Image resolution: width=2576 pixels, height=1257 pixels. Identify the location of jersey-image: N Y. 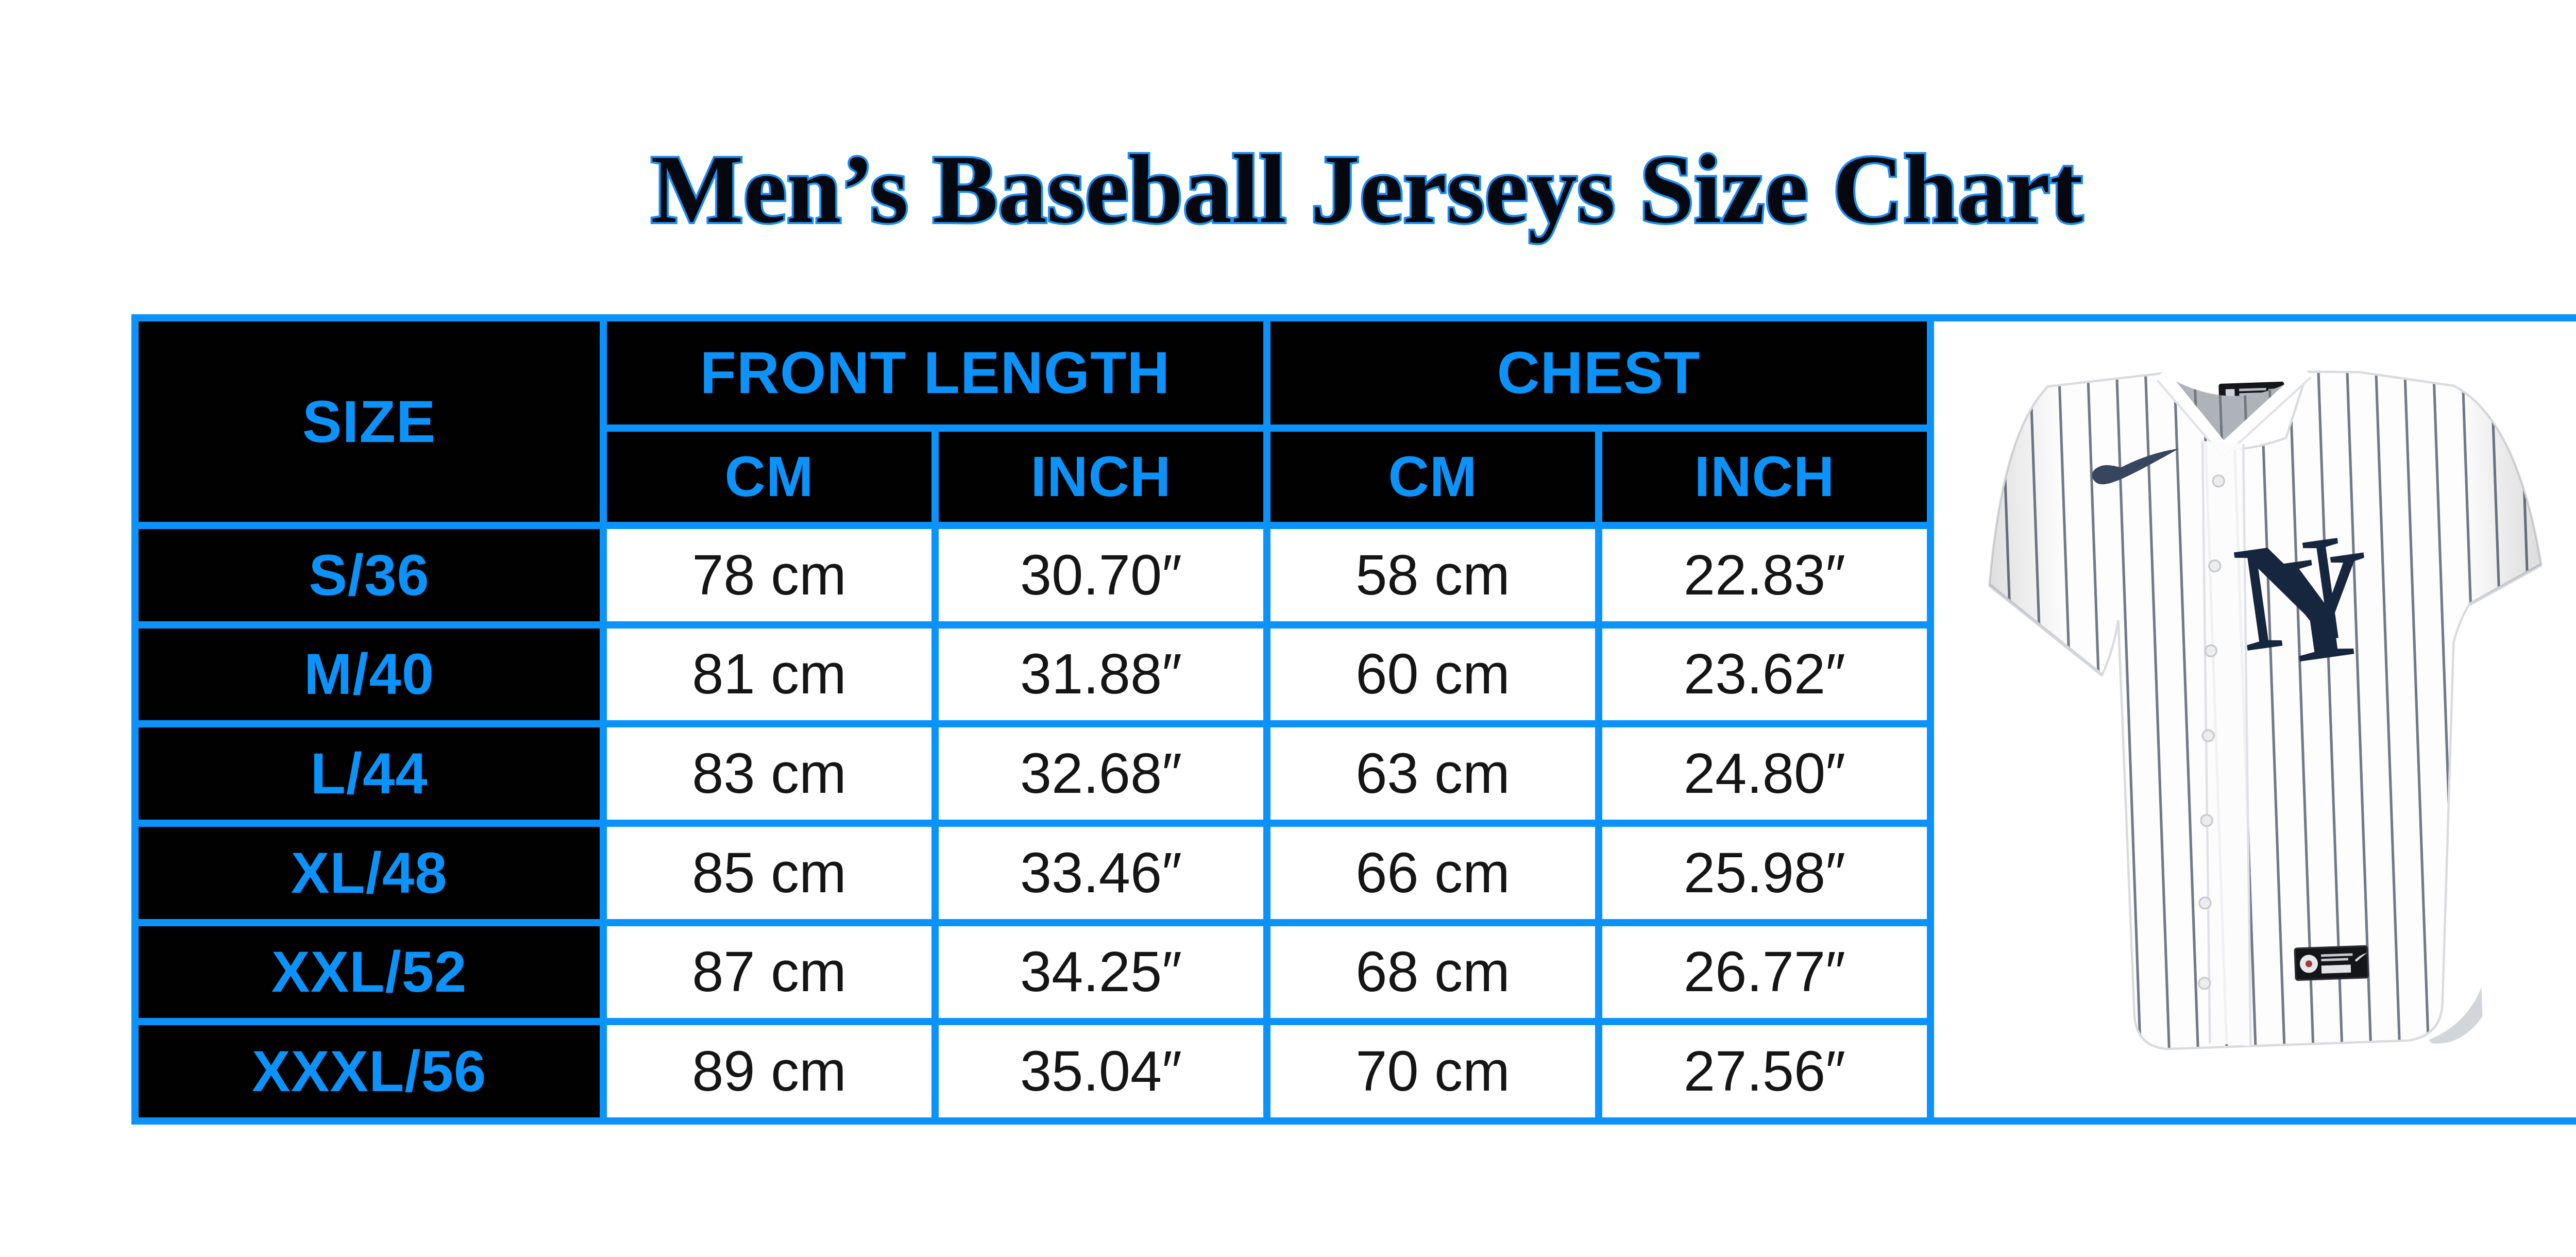
(2265, 709).